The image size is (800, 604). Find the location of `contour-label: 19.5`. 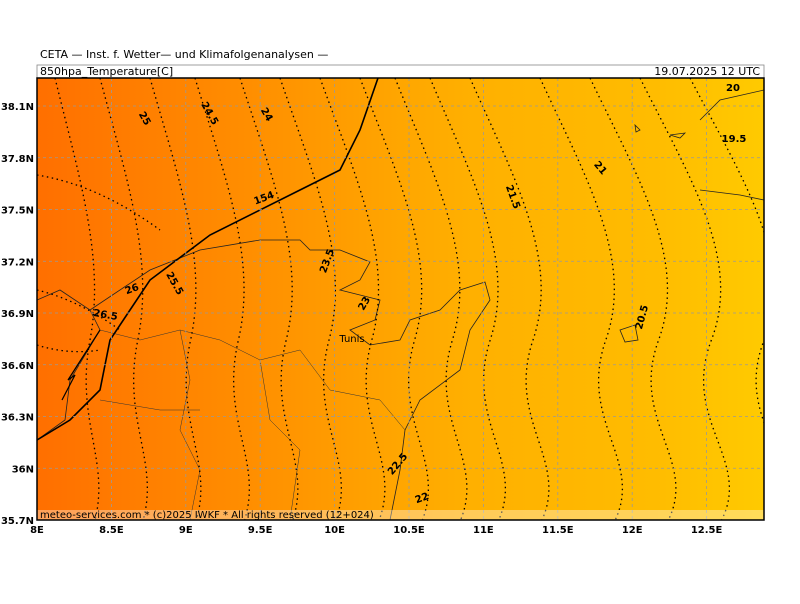

contour-label: 19.5 is located at coordinates (734, 139).